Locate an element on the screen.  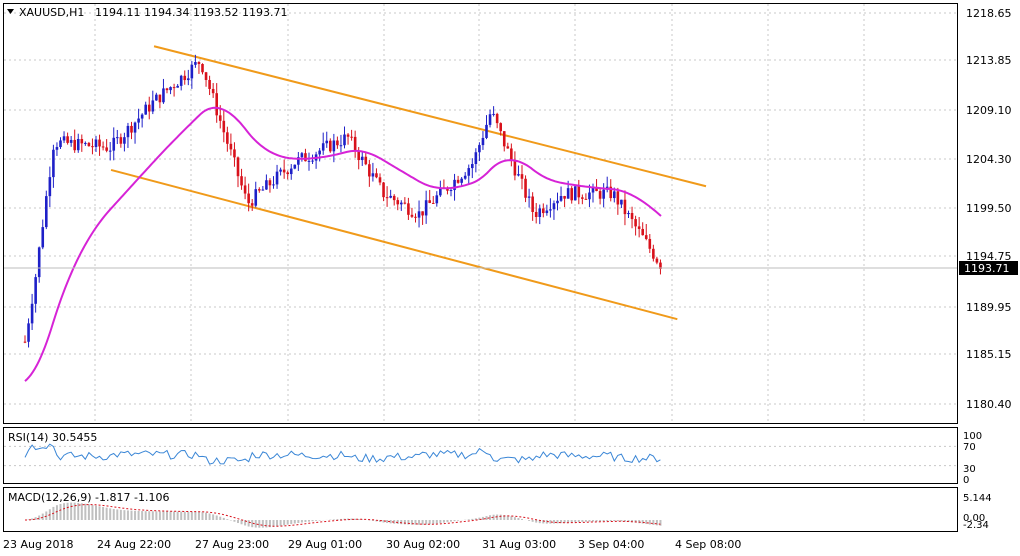
rsi-tick: 0 is located at coordinates (966, 480).